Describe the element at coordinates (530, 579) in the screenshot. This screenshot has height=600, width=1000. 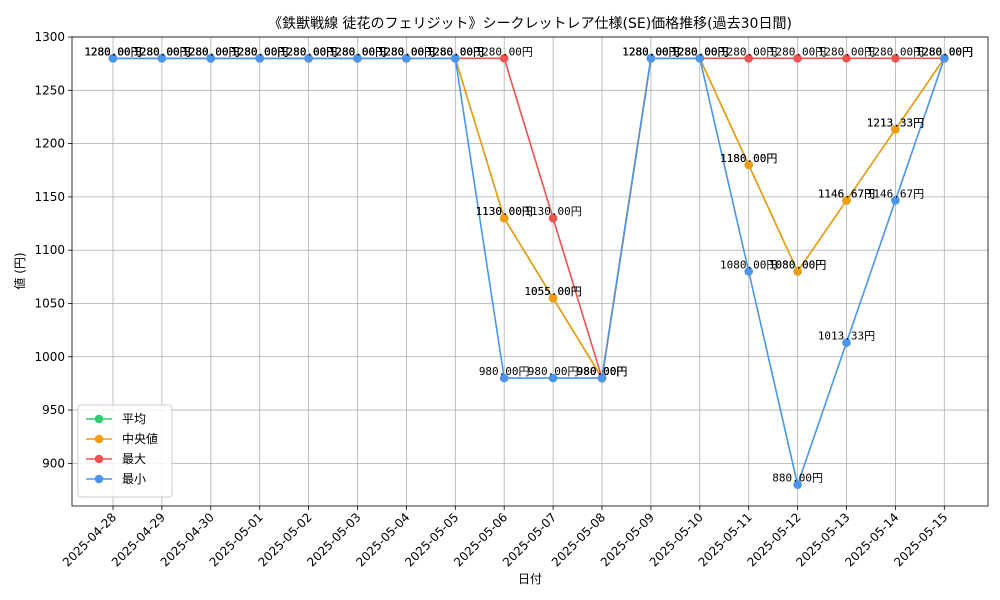
I see `x-axis-label: 日付` at that location.